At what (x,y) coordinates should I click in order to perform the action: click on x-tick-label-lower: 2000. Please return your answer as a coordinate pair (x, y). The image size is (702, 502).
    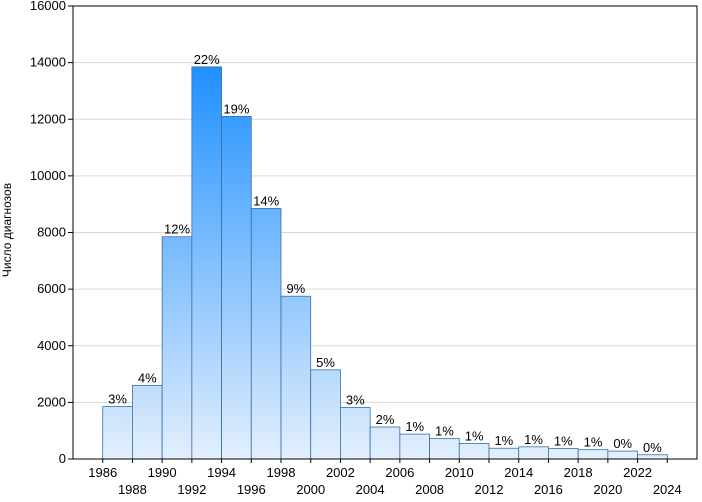
    Looking at the image, I should click on (310, 489).